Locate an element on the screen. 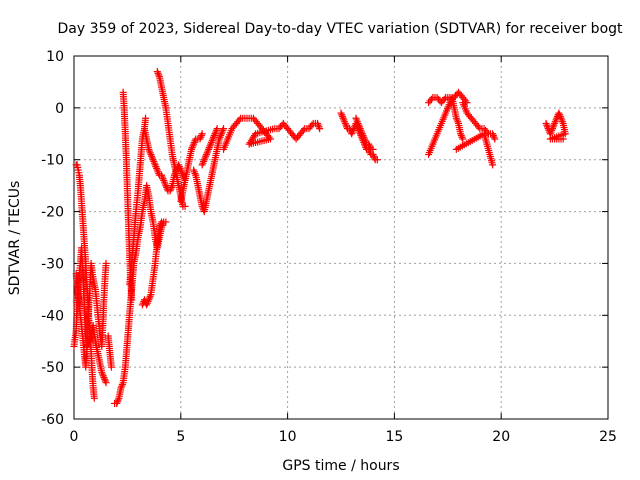 The image size is (640, 480). y-tick-labels: -60 -50 -40 -30 -20 -10 0 10 is located at coordinates (52, 238).